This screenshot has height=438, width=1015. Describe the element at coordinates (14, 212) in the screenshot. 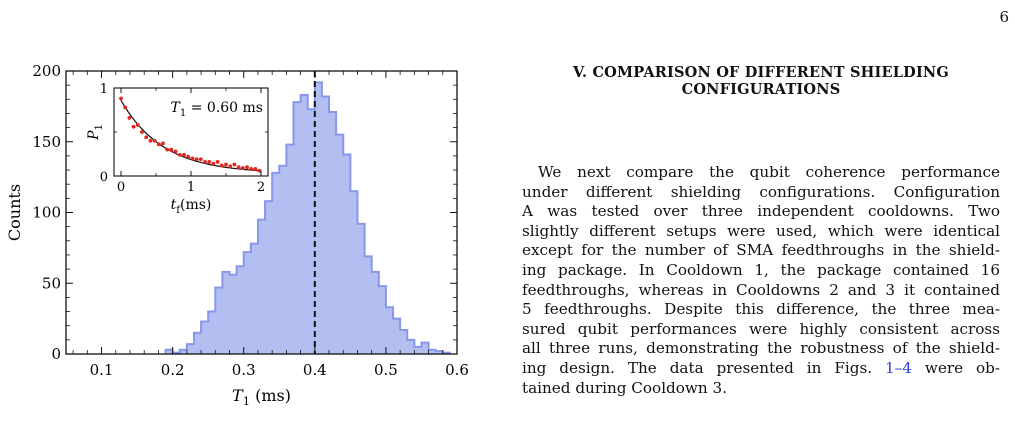

I see `y-axis-label: Counts` at that location.